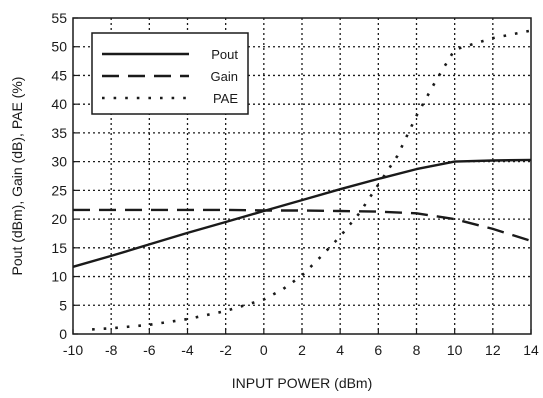  What do you see at coordinates (302, 383) in the screenshot?
I see `x-axis-title: INPUT POWER (dBm)` at bounding box center [302, 383].